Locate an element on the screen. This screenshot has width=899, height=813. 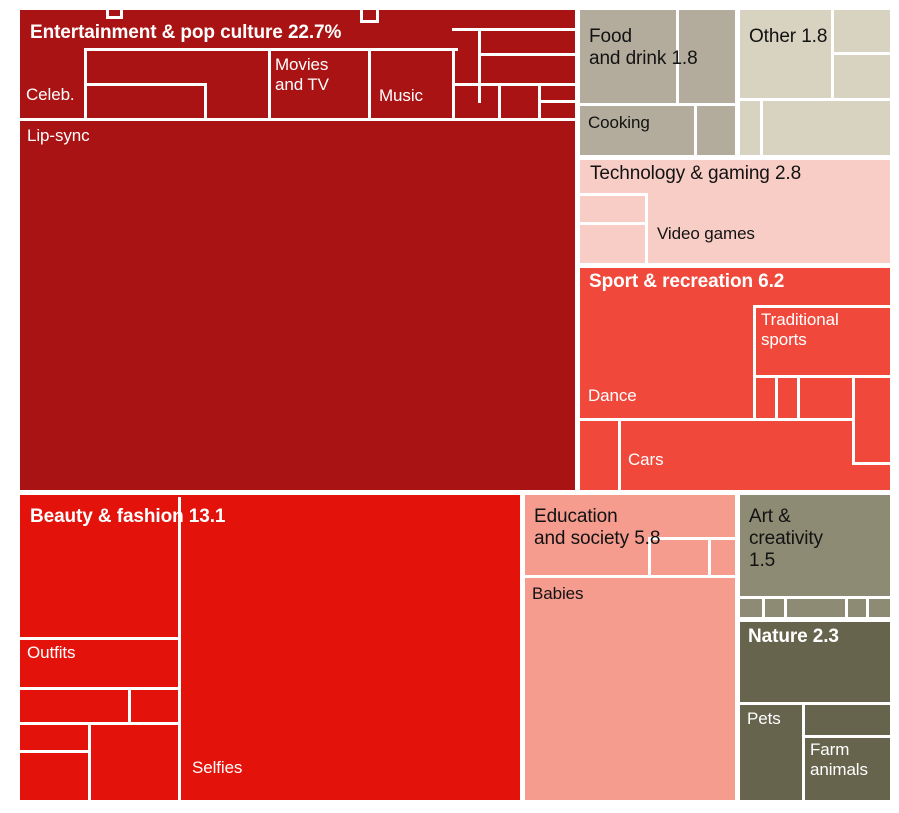
group-sport-recreation is located at coordinates (735, 379).